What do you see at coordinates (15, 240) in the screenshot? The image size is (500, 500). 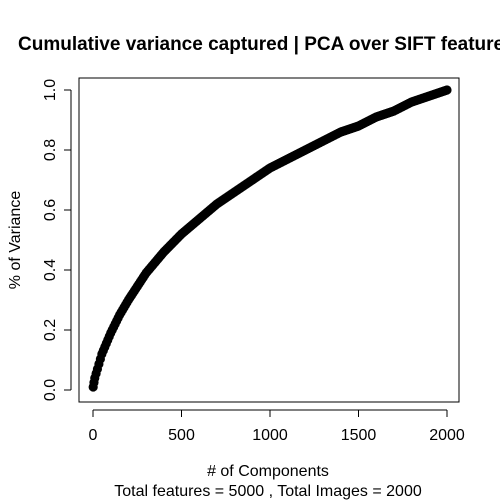 I see `y-axis-label: % of Variance` at bounding box center [15, 240].